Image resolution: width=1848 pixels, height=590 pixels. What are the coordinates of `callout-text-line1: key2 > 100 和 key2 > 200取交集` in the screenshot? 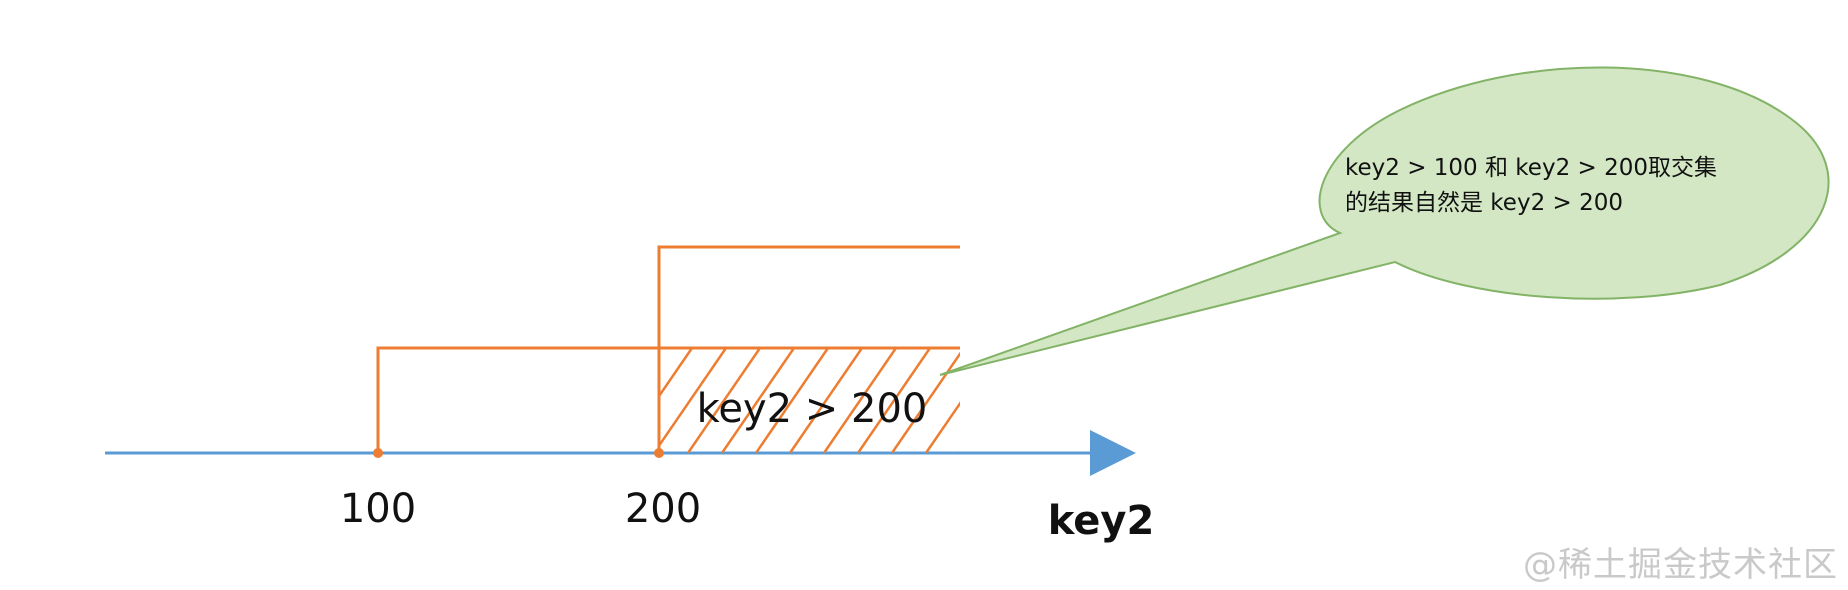 It's located at (1531, 168).